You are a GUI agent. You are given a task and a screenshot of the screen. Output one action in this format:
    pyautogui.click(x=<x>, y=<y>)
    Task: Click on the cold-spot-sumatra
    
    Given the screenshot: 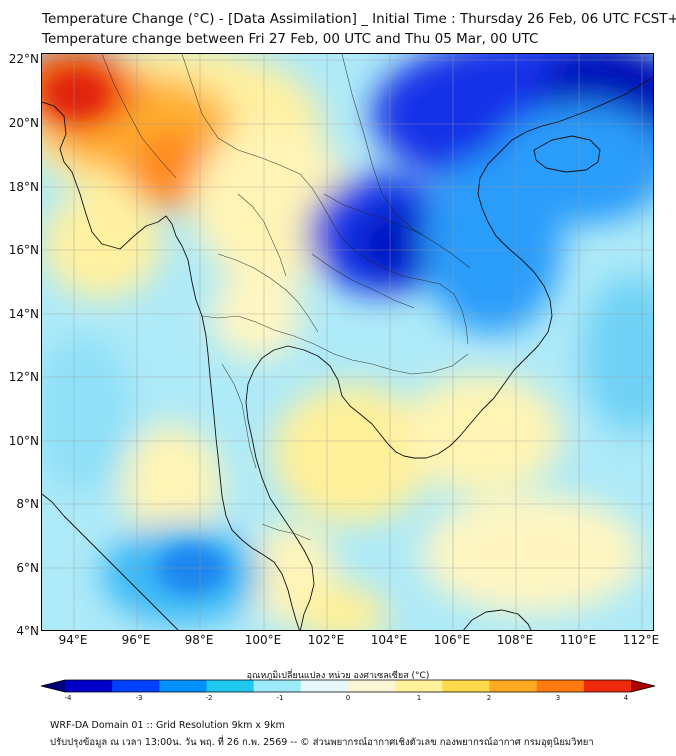 What is the action you would take?
    pyautogui.click(x=192, y=569)
    